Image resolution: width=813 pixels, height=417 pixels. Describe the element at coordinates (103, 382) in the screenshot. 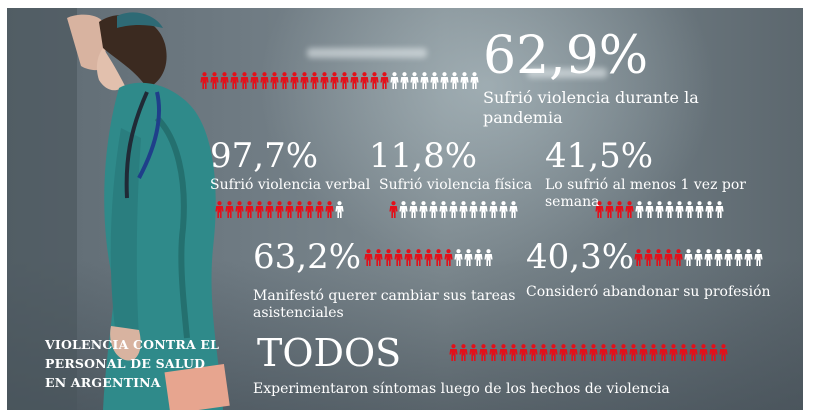

I see `headline-line-3: EN ARGENTINA` at that location.